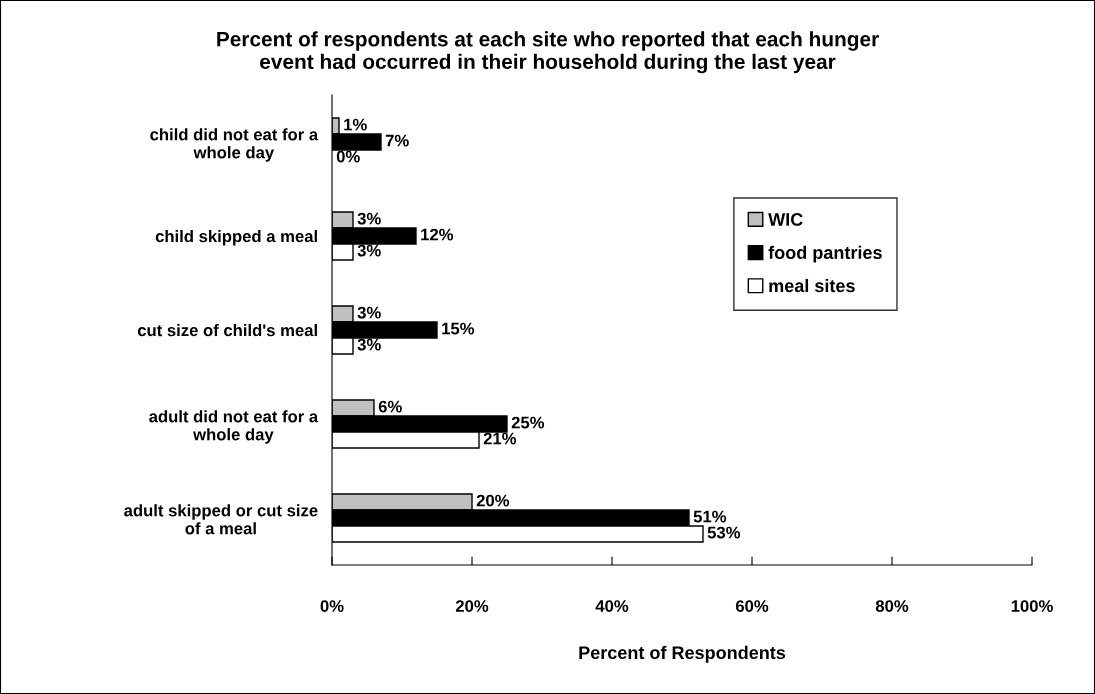 This screenshot has width=1095, height=694. What do you see at coordinates (234, 145) in the screenshot?
I see `y-tick-label: child did not eat for a whole day` at bounding box center [234, 145].